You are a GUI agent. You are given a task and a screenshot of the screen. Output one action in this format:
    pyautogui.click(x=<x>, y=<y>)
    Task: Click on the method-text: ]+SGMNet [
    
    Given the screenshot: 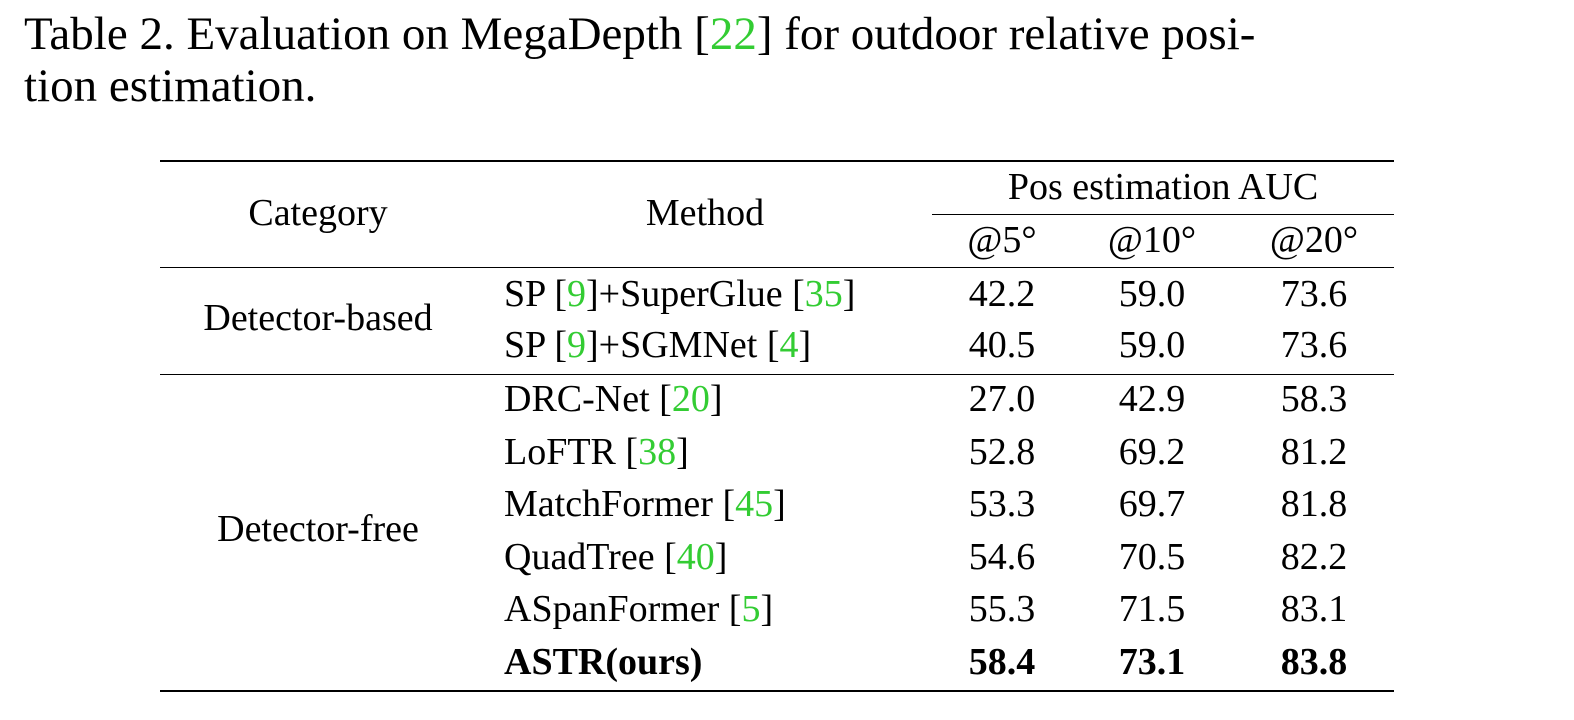 What is the action you would take?
    pyautogui.click(x=683, y=345)
    